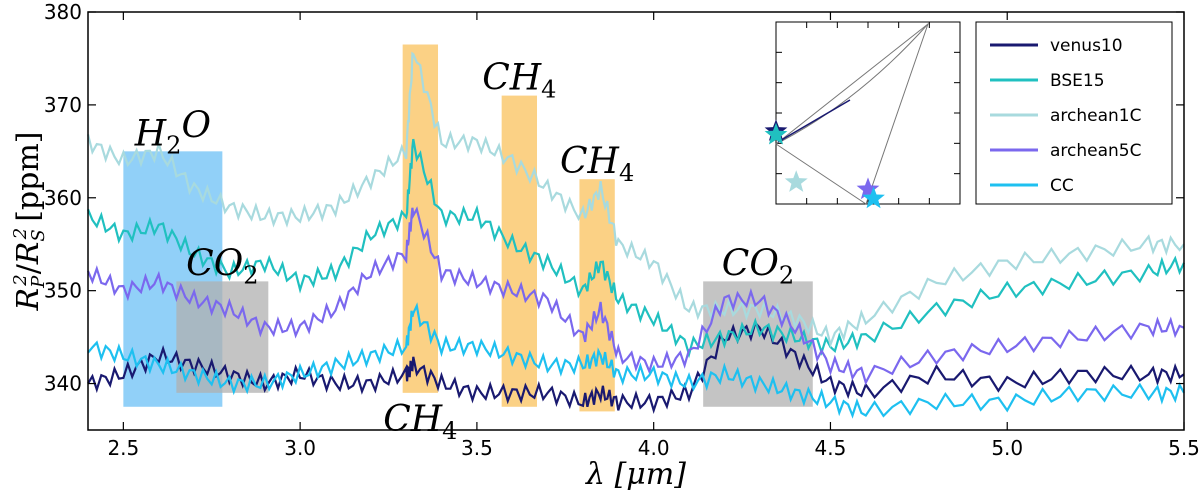  What do you see at coordinates (1086, 46) in the screenshot?
I see `legend-label-venus10: venus10` at bounding box center [1086, 46].